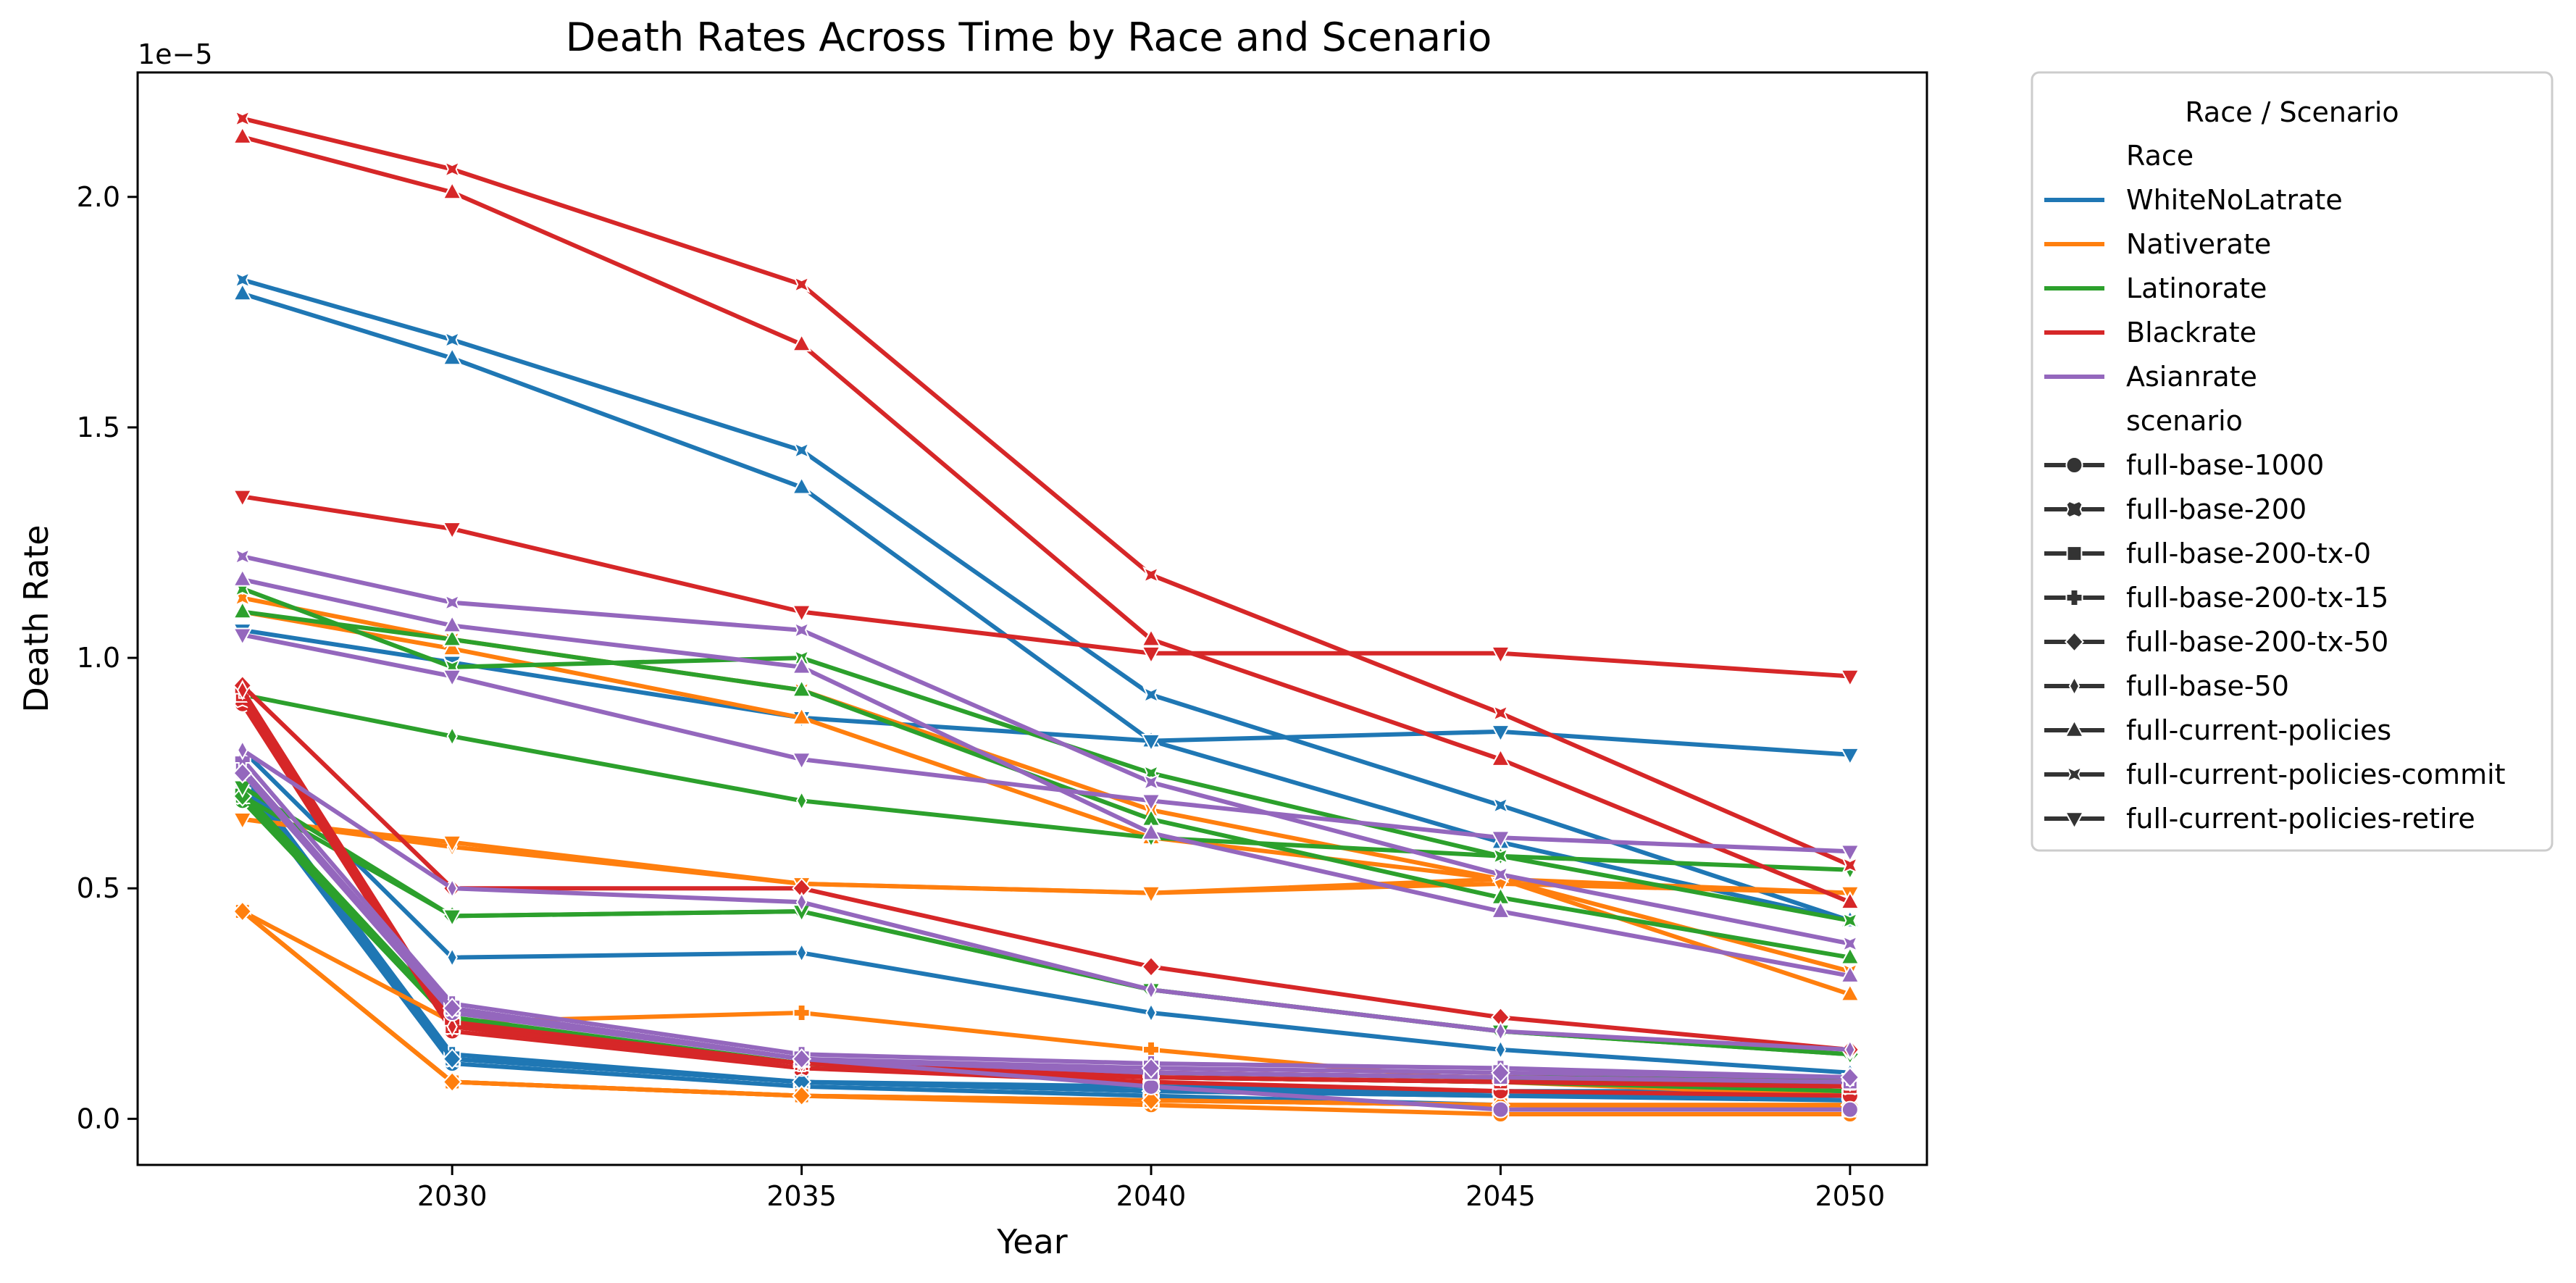 This screenshot has height=1283, width=2576. Describe the element at coordinates (2216, 509) in the screenshot. I see `legend-item-b200: full-base-200` at that location.